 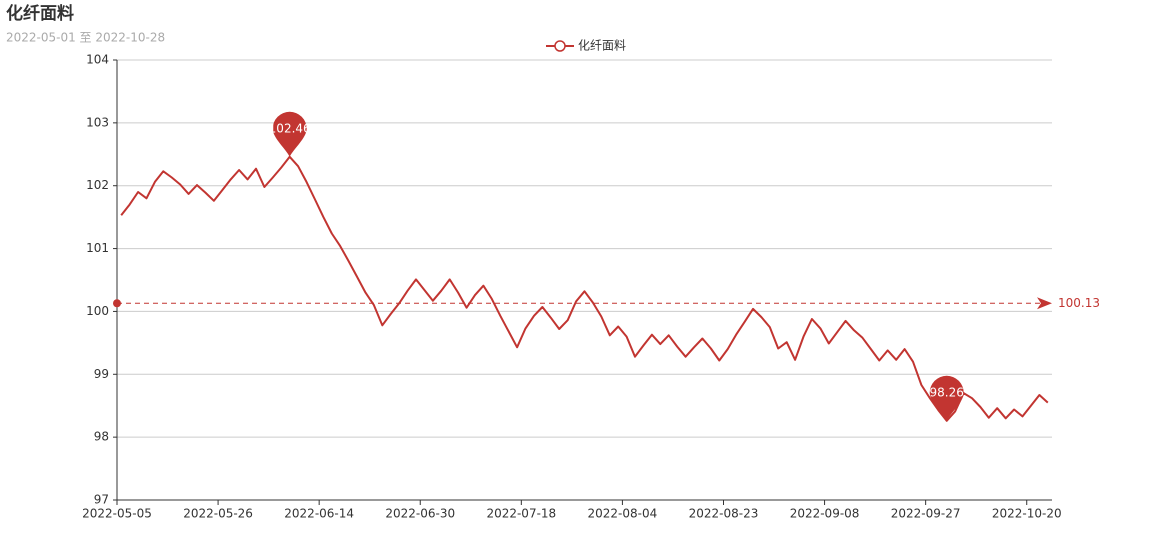 What do you see at coordinates (521, 514) in the screenshot?
I see `x-tick-label: 2022-07-18` at bounding box center [521, 514].